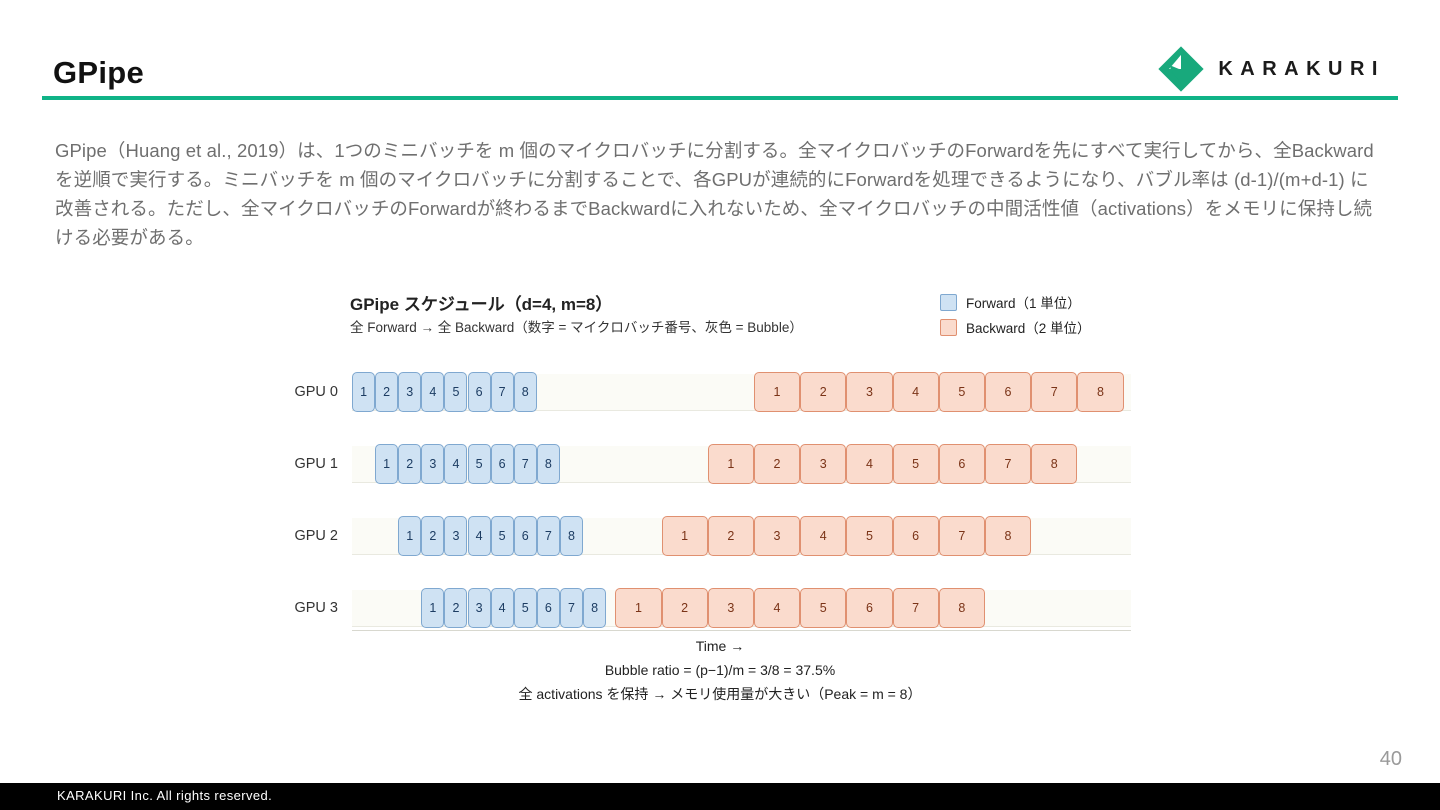  What do you see at coordinates (165, 795) in the screenshot?
I see `footer-copyright: KARAKURI Inc. All rights reserved.` at bounding box center [165, 795].